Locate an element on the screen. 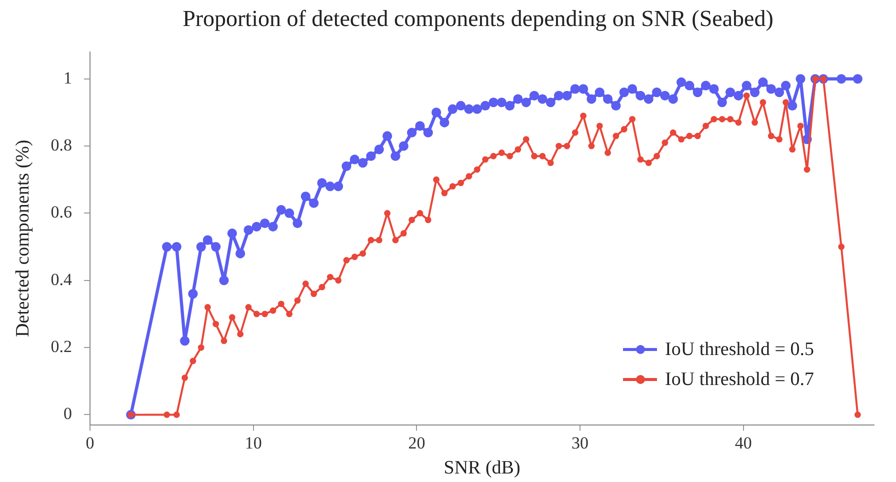 This screenshot has width=896, height=482. y-tick-label: 0.2 is located at coordinates (61, 346).